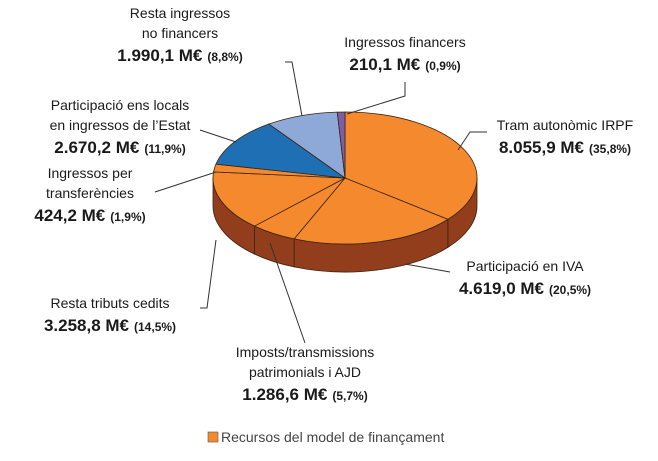  What do you see at coordinates (285, 394) in the screenshot?
I see `value-label: 1.286,6 M€` at bounding box center [285, 394].